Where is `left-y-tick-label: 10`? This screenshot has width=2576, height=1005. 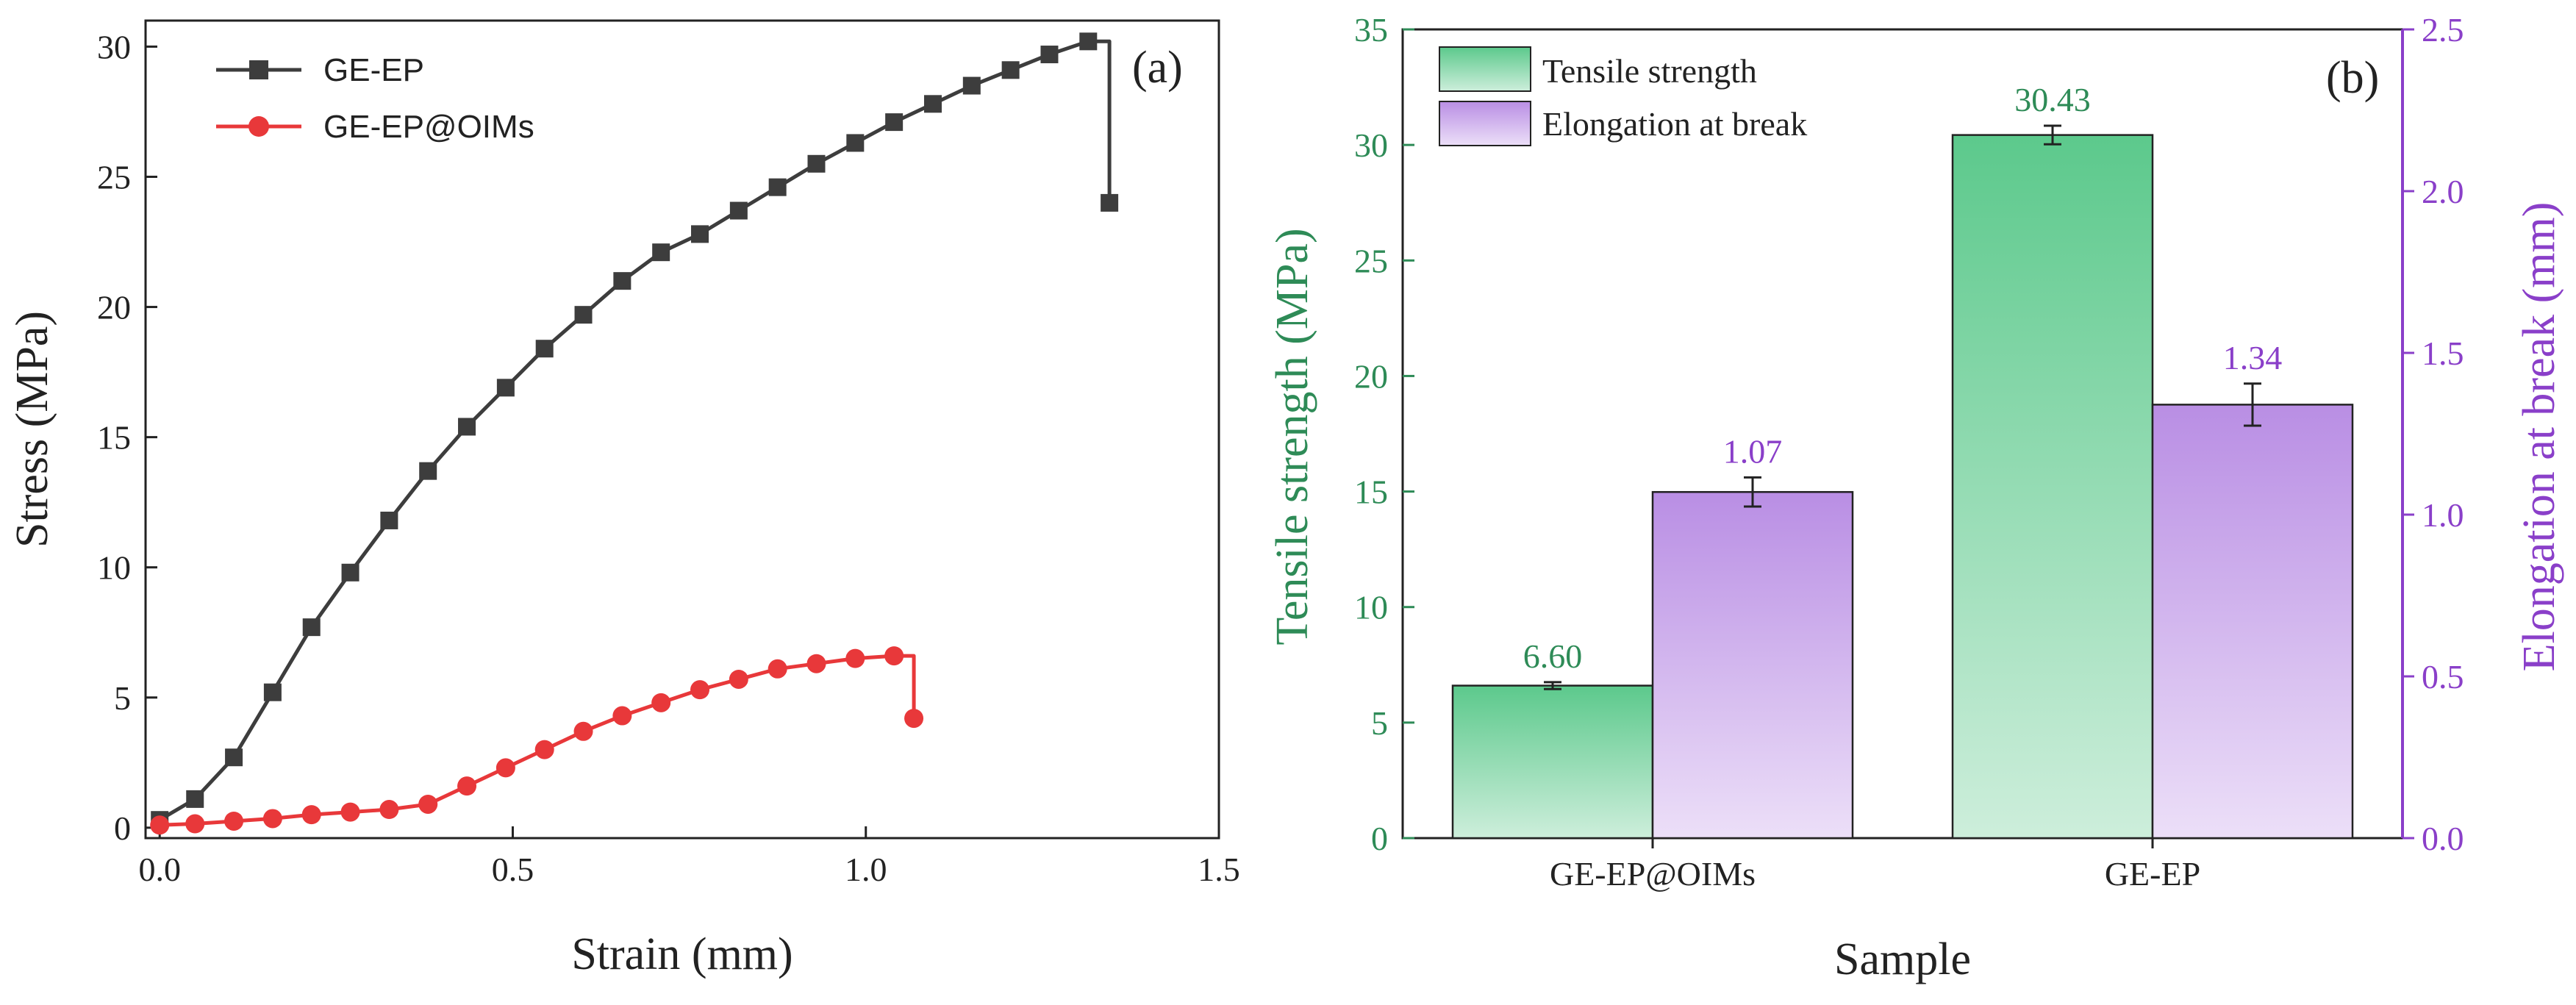 left-y-tick-label: 10 is located at coordinates (1371, 608).